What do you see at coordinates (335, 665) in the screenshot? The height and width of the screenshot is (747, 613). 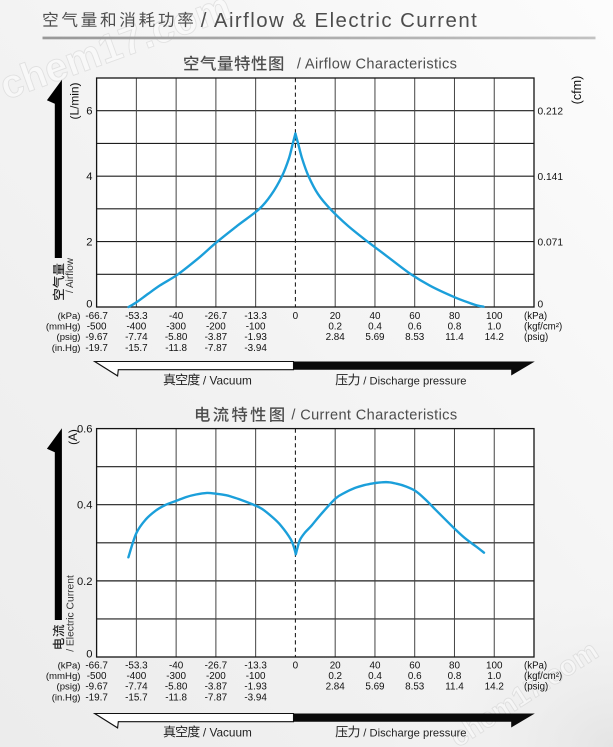 I see `svg-text: 20` at bounding box center [335, 665].